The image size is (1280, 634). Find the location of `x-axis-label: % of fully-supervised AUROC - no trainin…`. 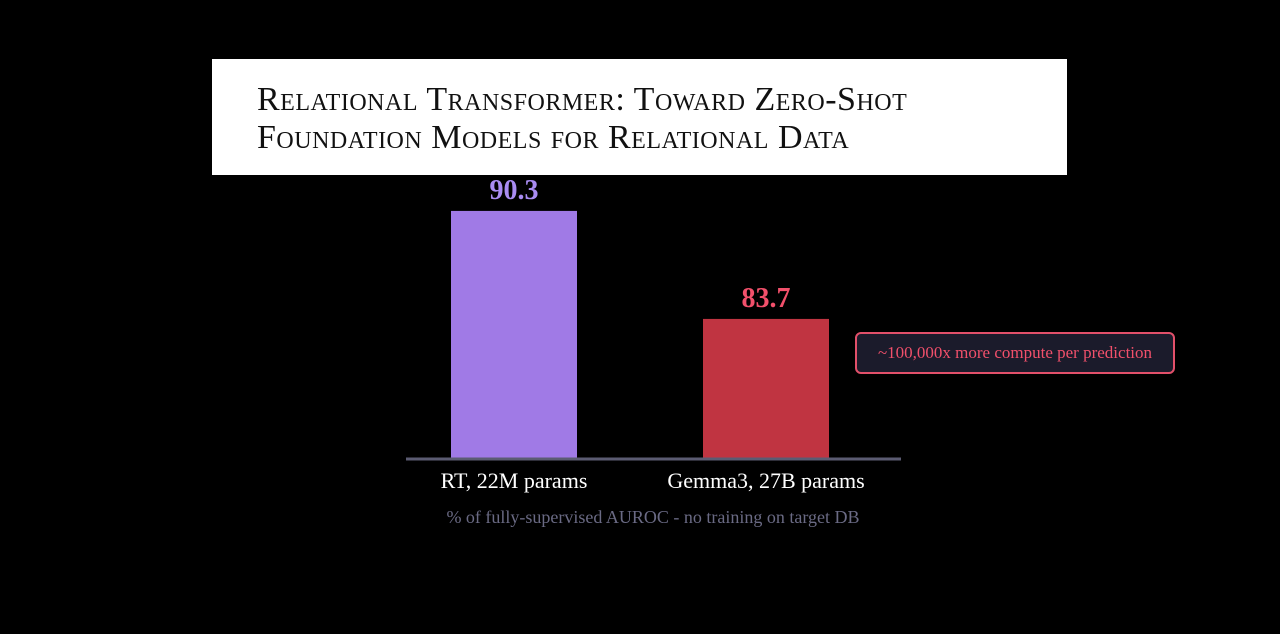

x-axis-label: % of fully-supervised AUROC - no trainin… is located at coordinates (652, 517).